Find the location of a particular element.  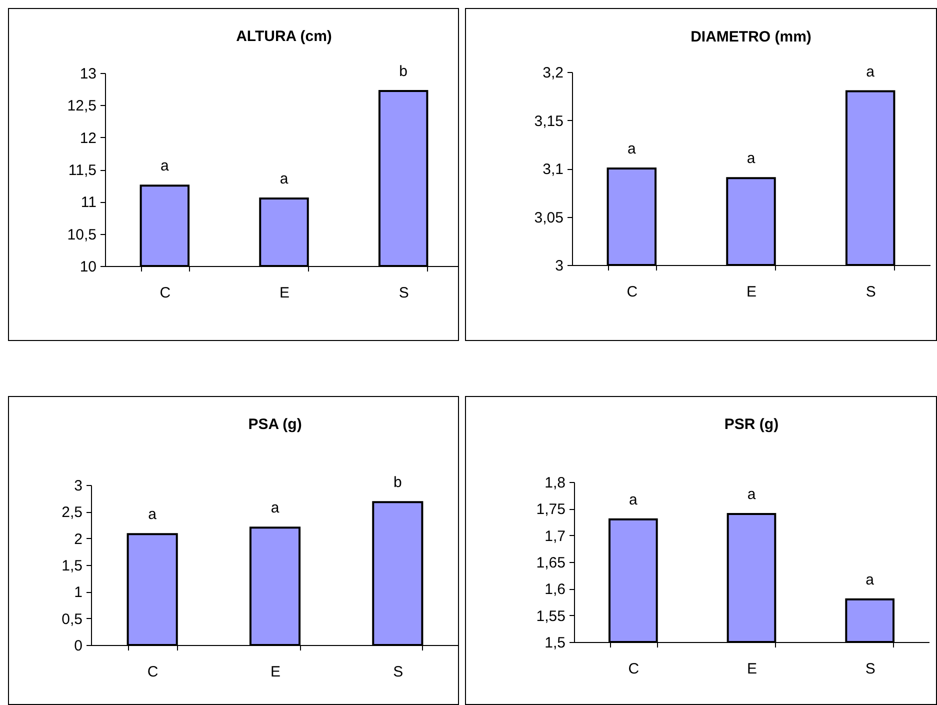

y-tick-label: 0,5 is located at coordinates (72, 619).